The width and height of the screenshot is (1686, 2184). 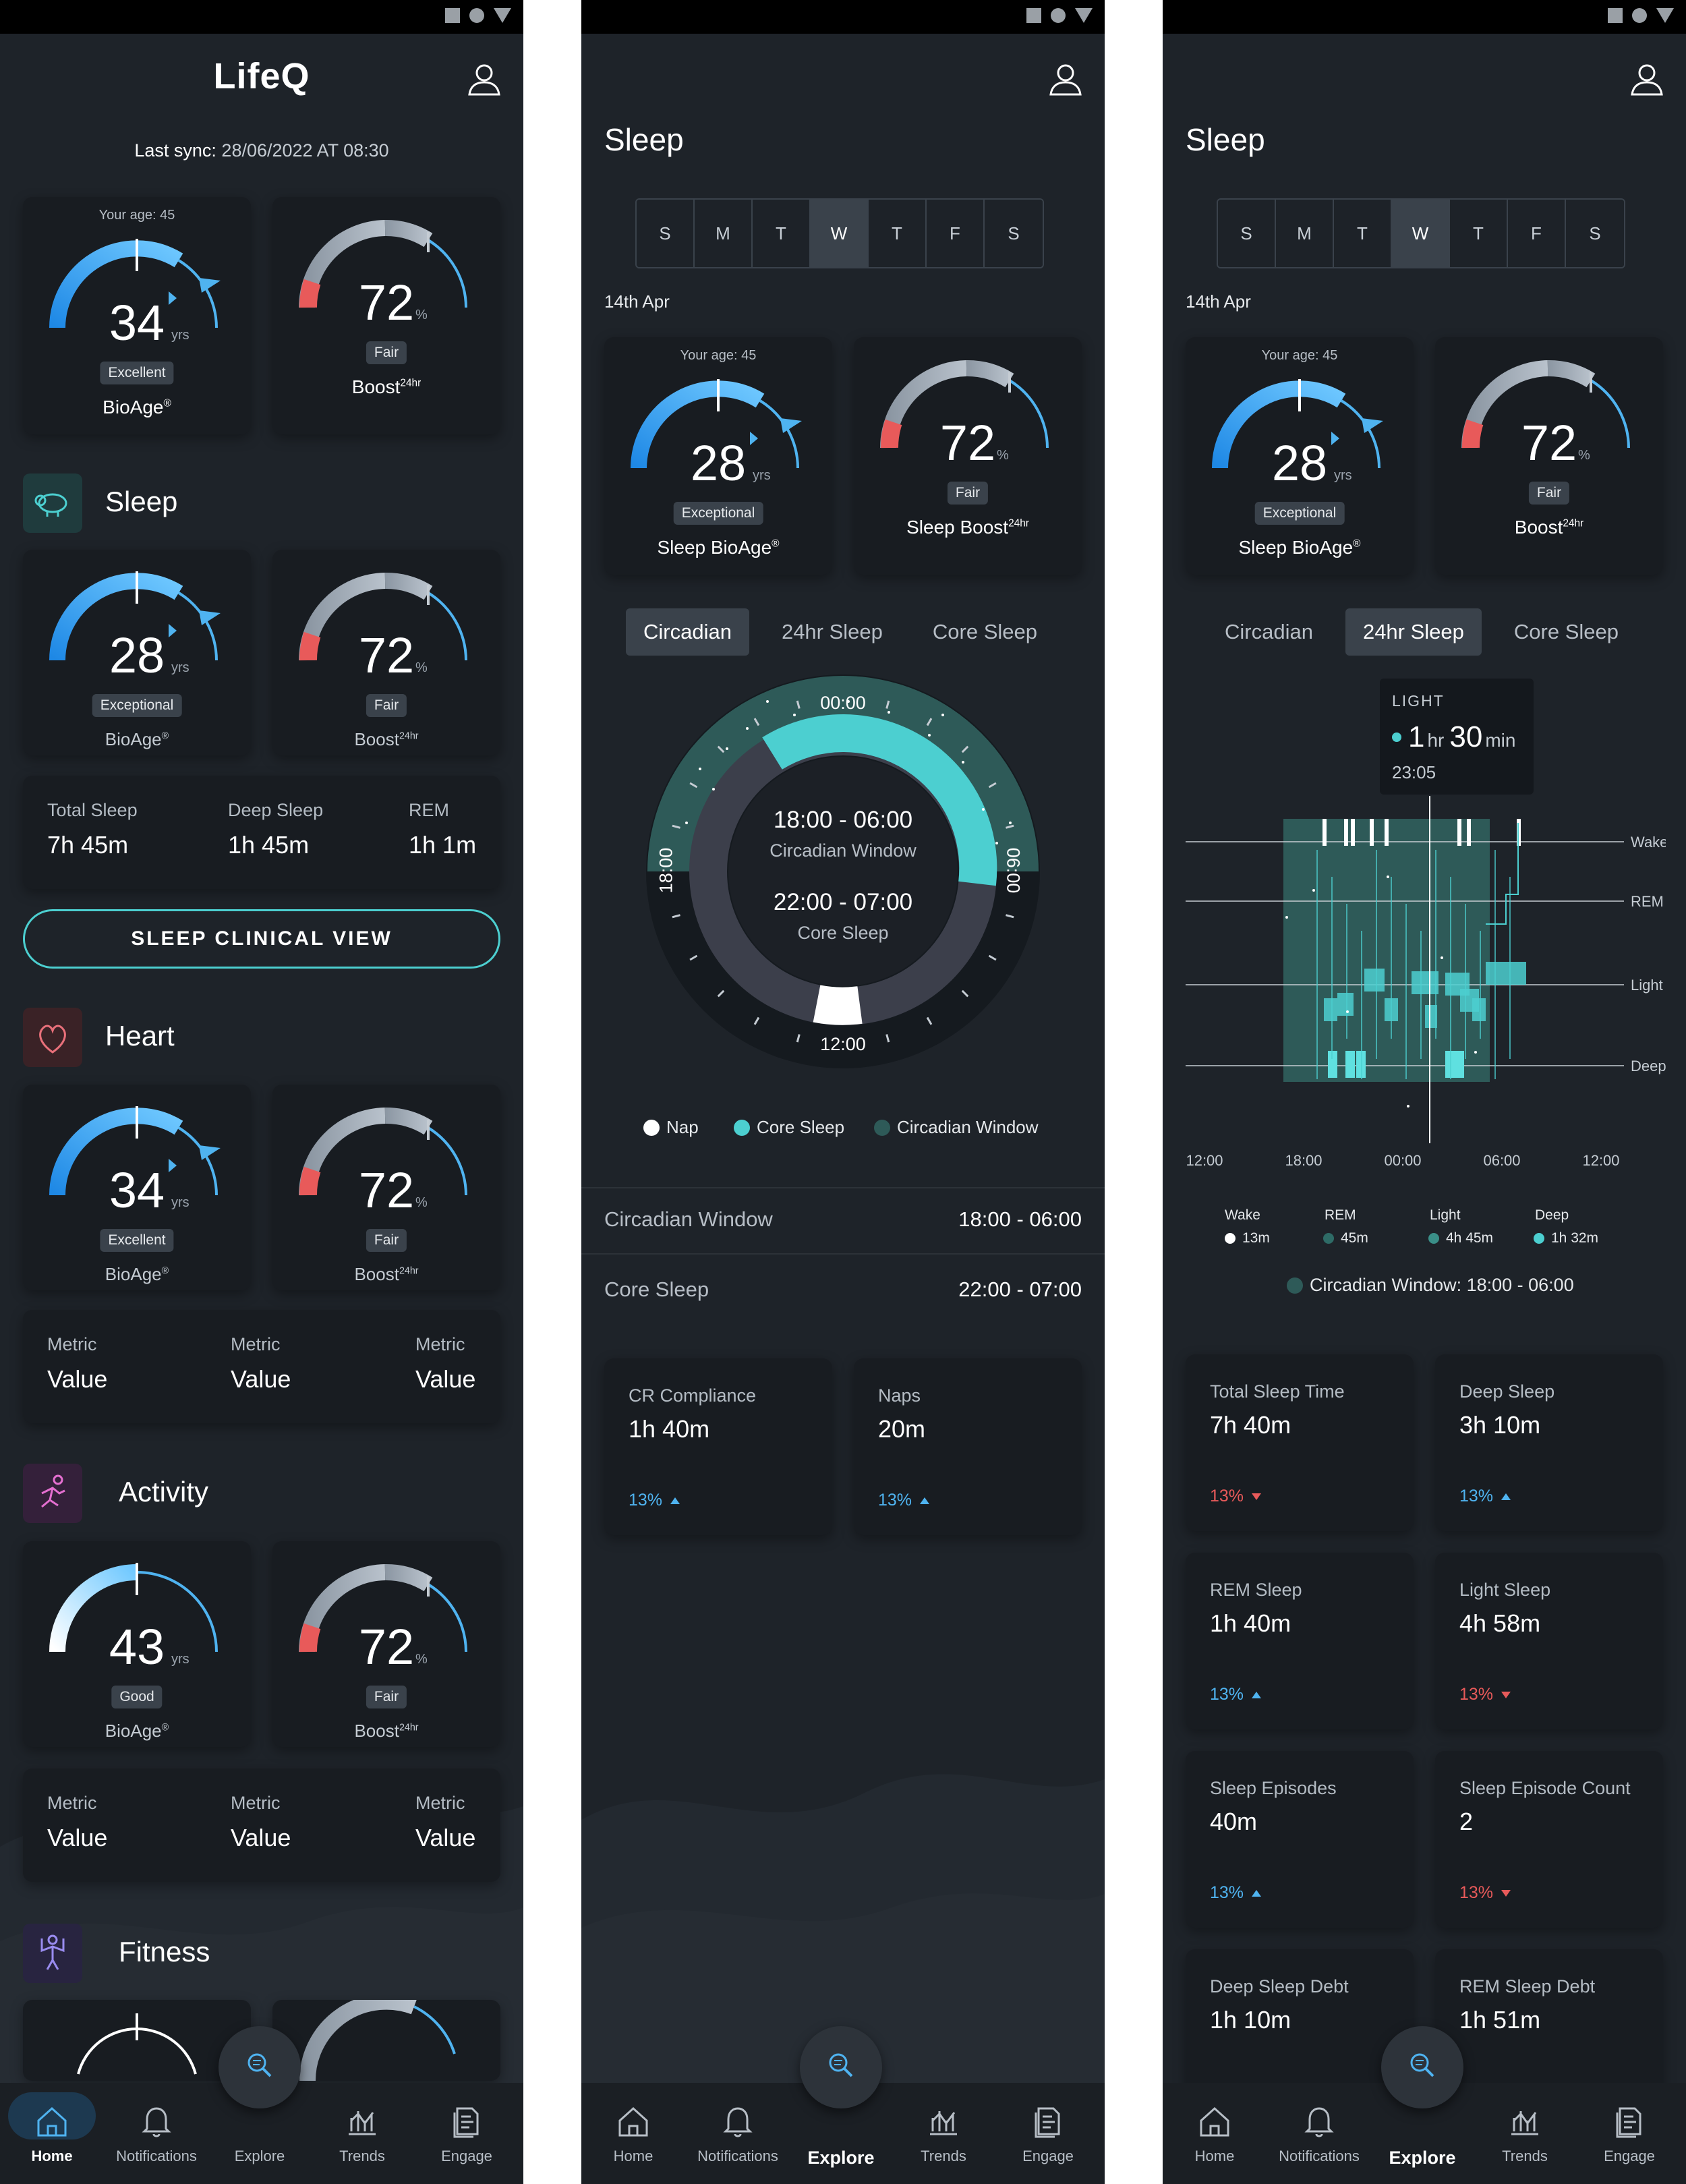 What do you see at coordinates (1459, 1064) in the screenshot?
I see `deep-sleep-block` at bounding box center [1459, 1064].